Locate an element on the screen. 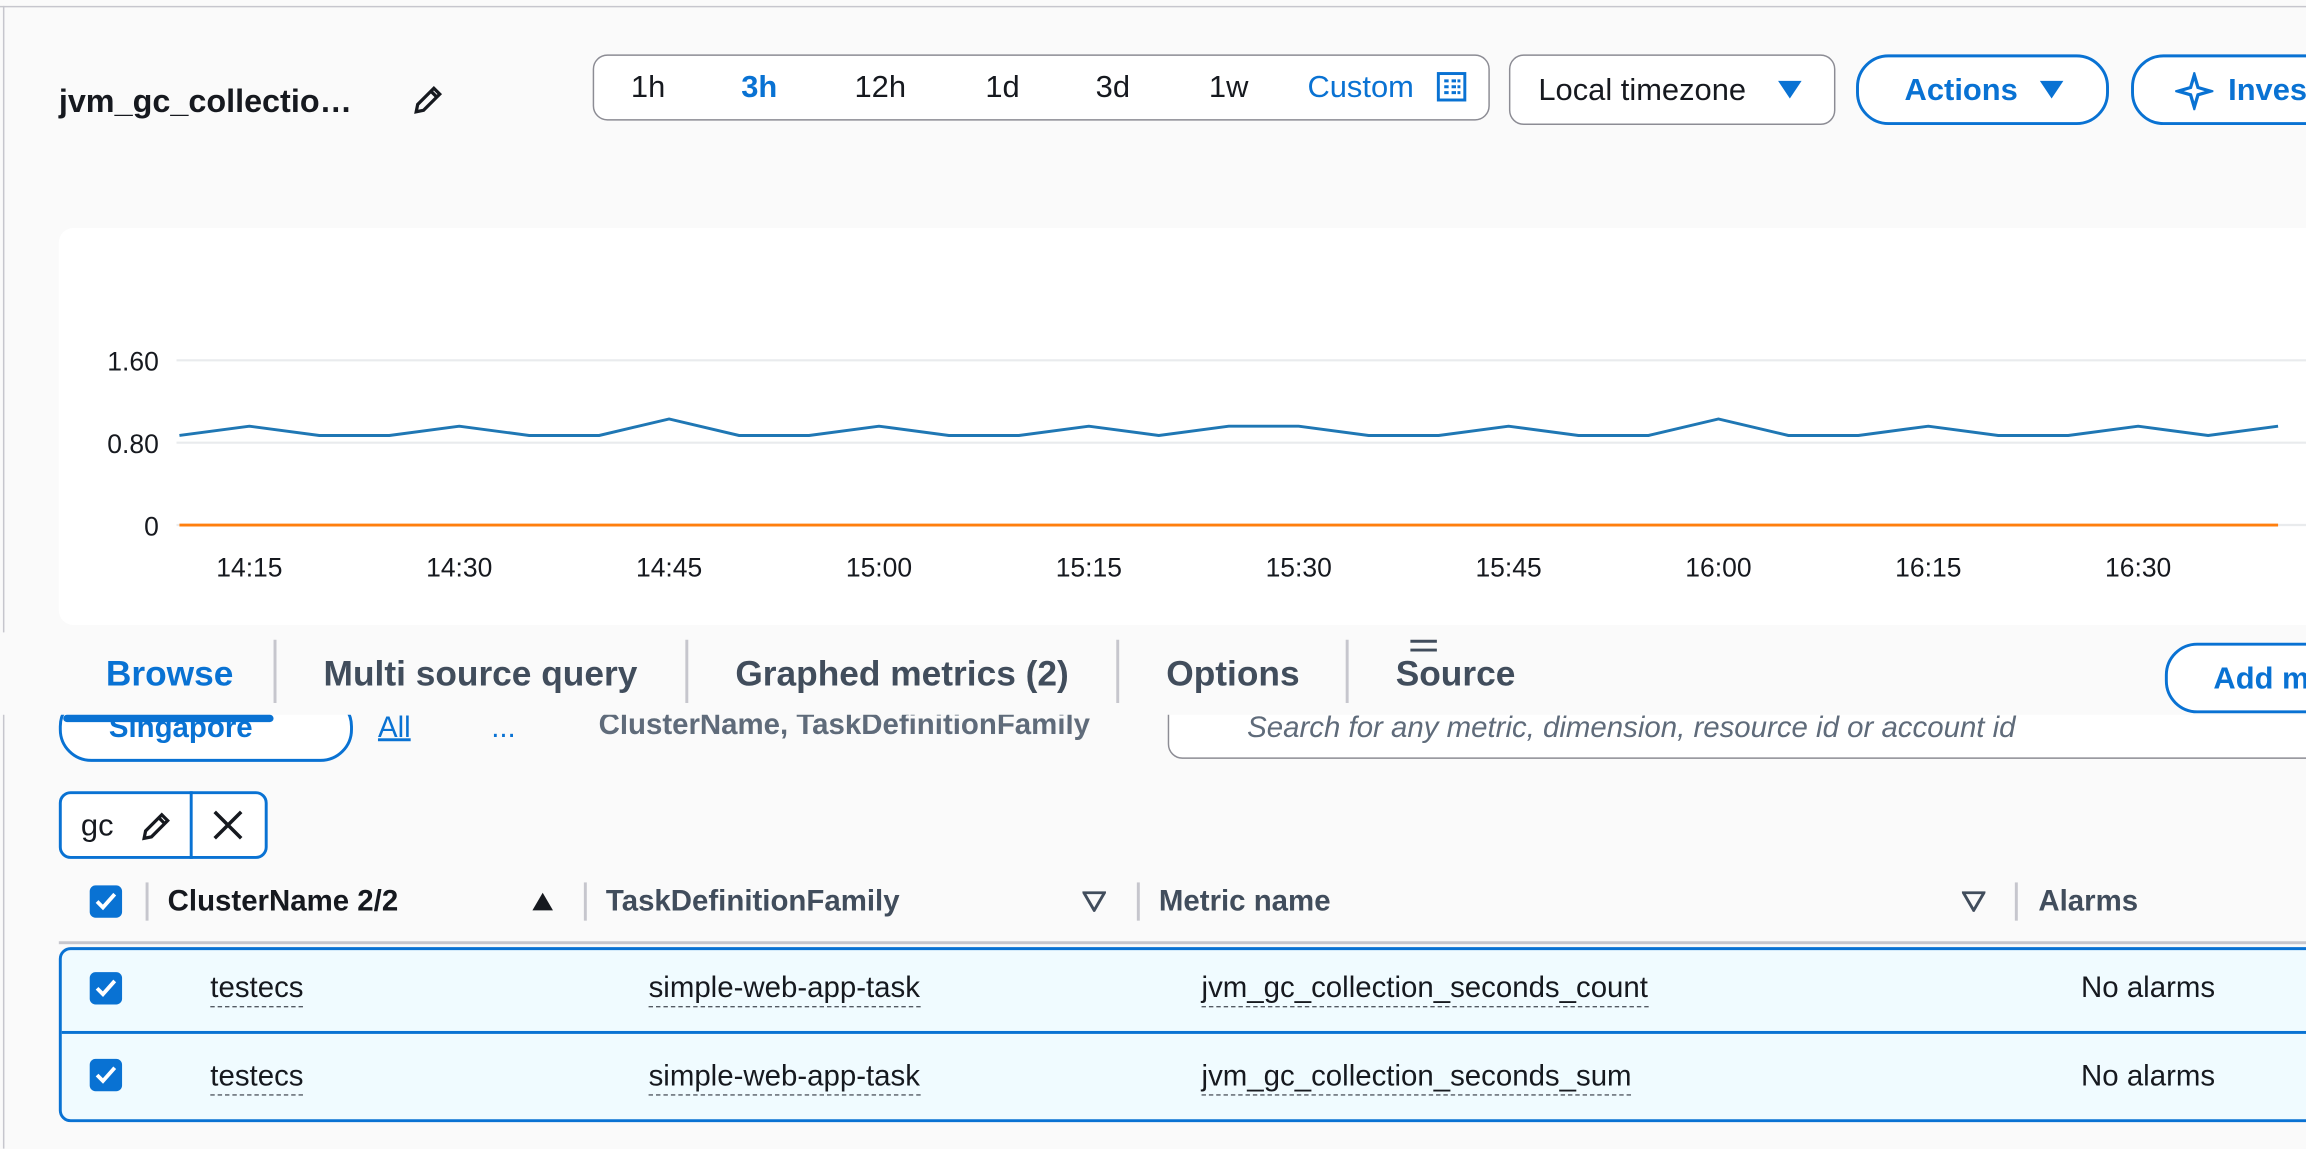  remove-filter-icon is located at coordinates (227, 824).